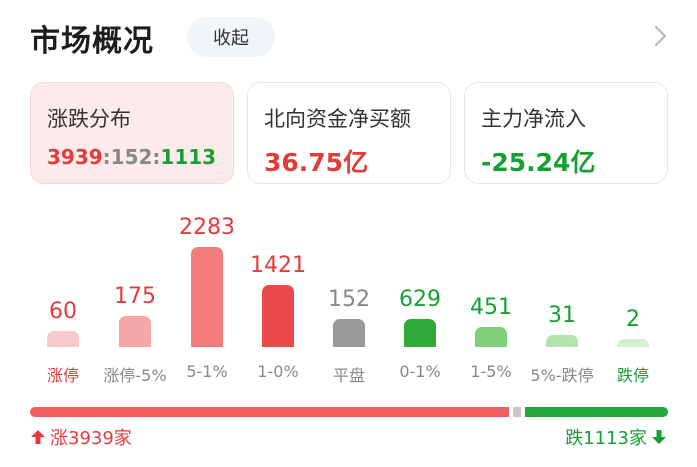  What do you see at coordinates (132, 133) in the screenshot?
I see `rise-fall-card: 涨跌分布 3939:152:1113` at bounding box center [132, 133].